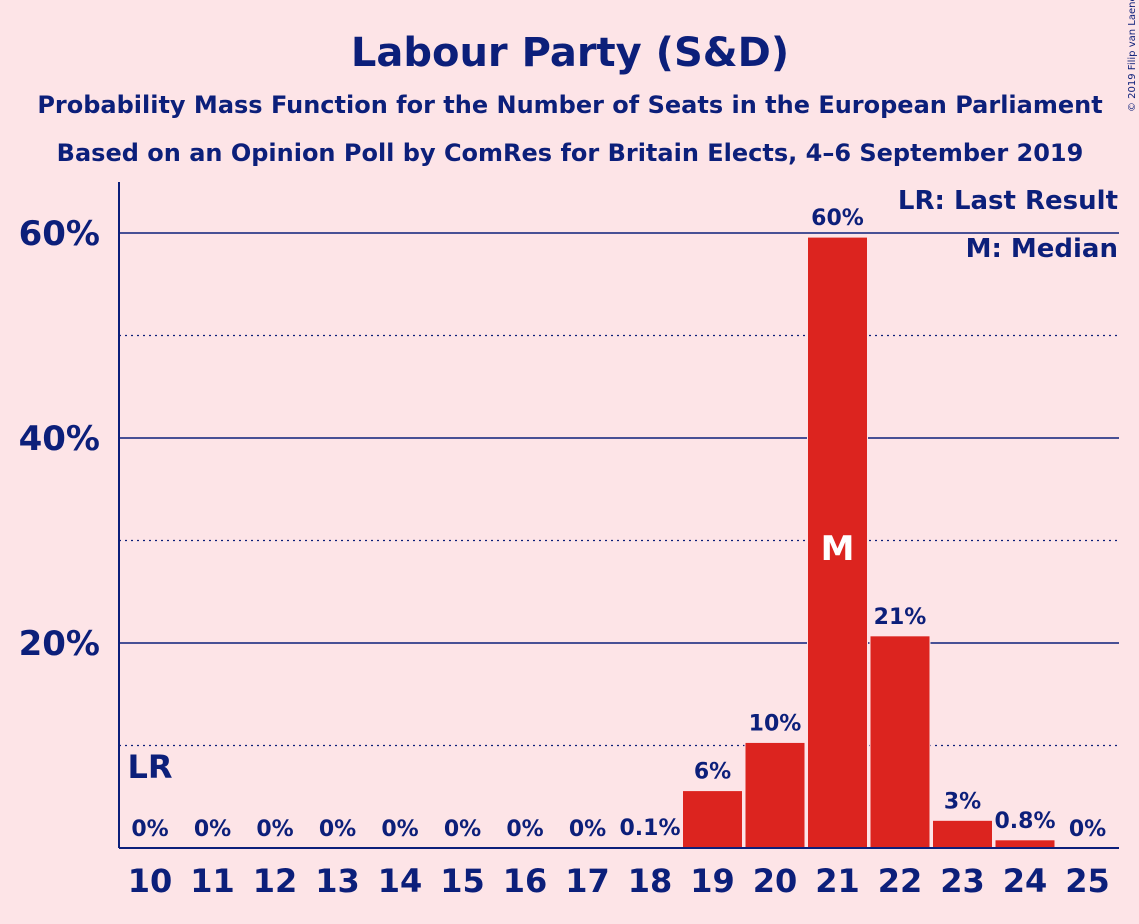  What do you see at coordinates (337, 829) in the screenshot?
I see `data-label-13: 0%` at bounding box center [337, 829].